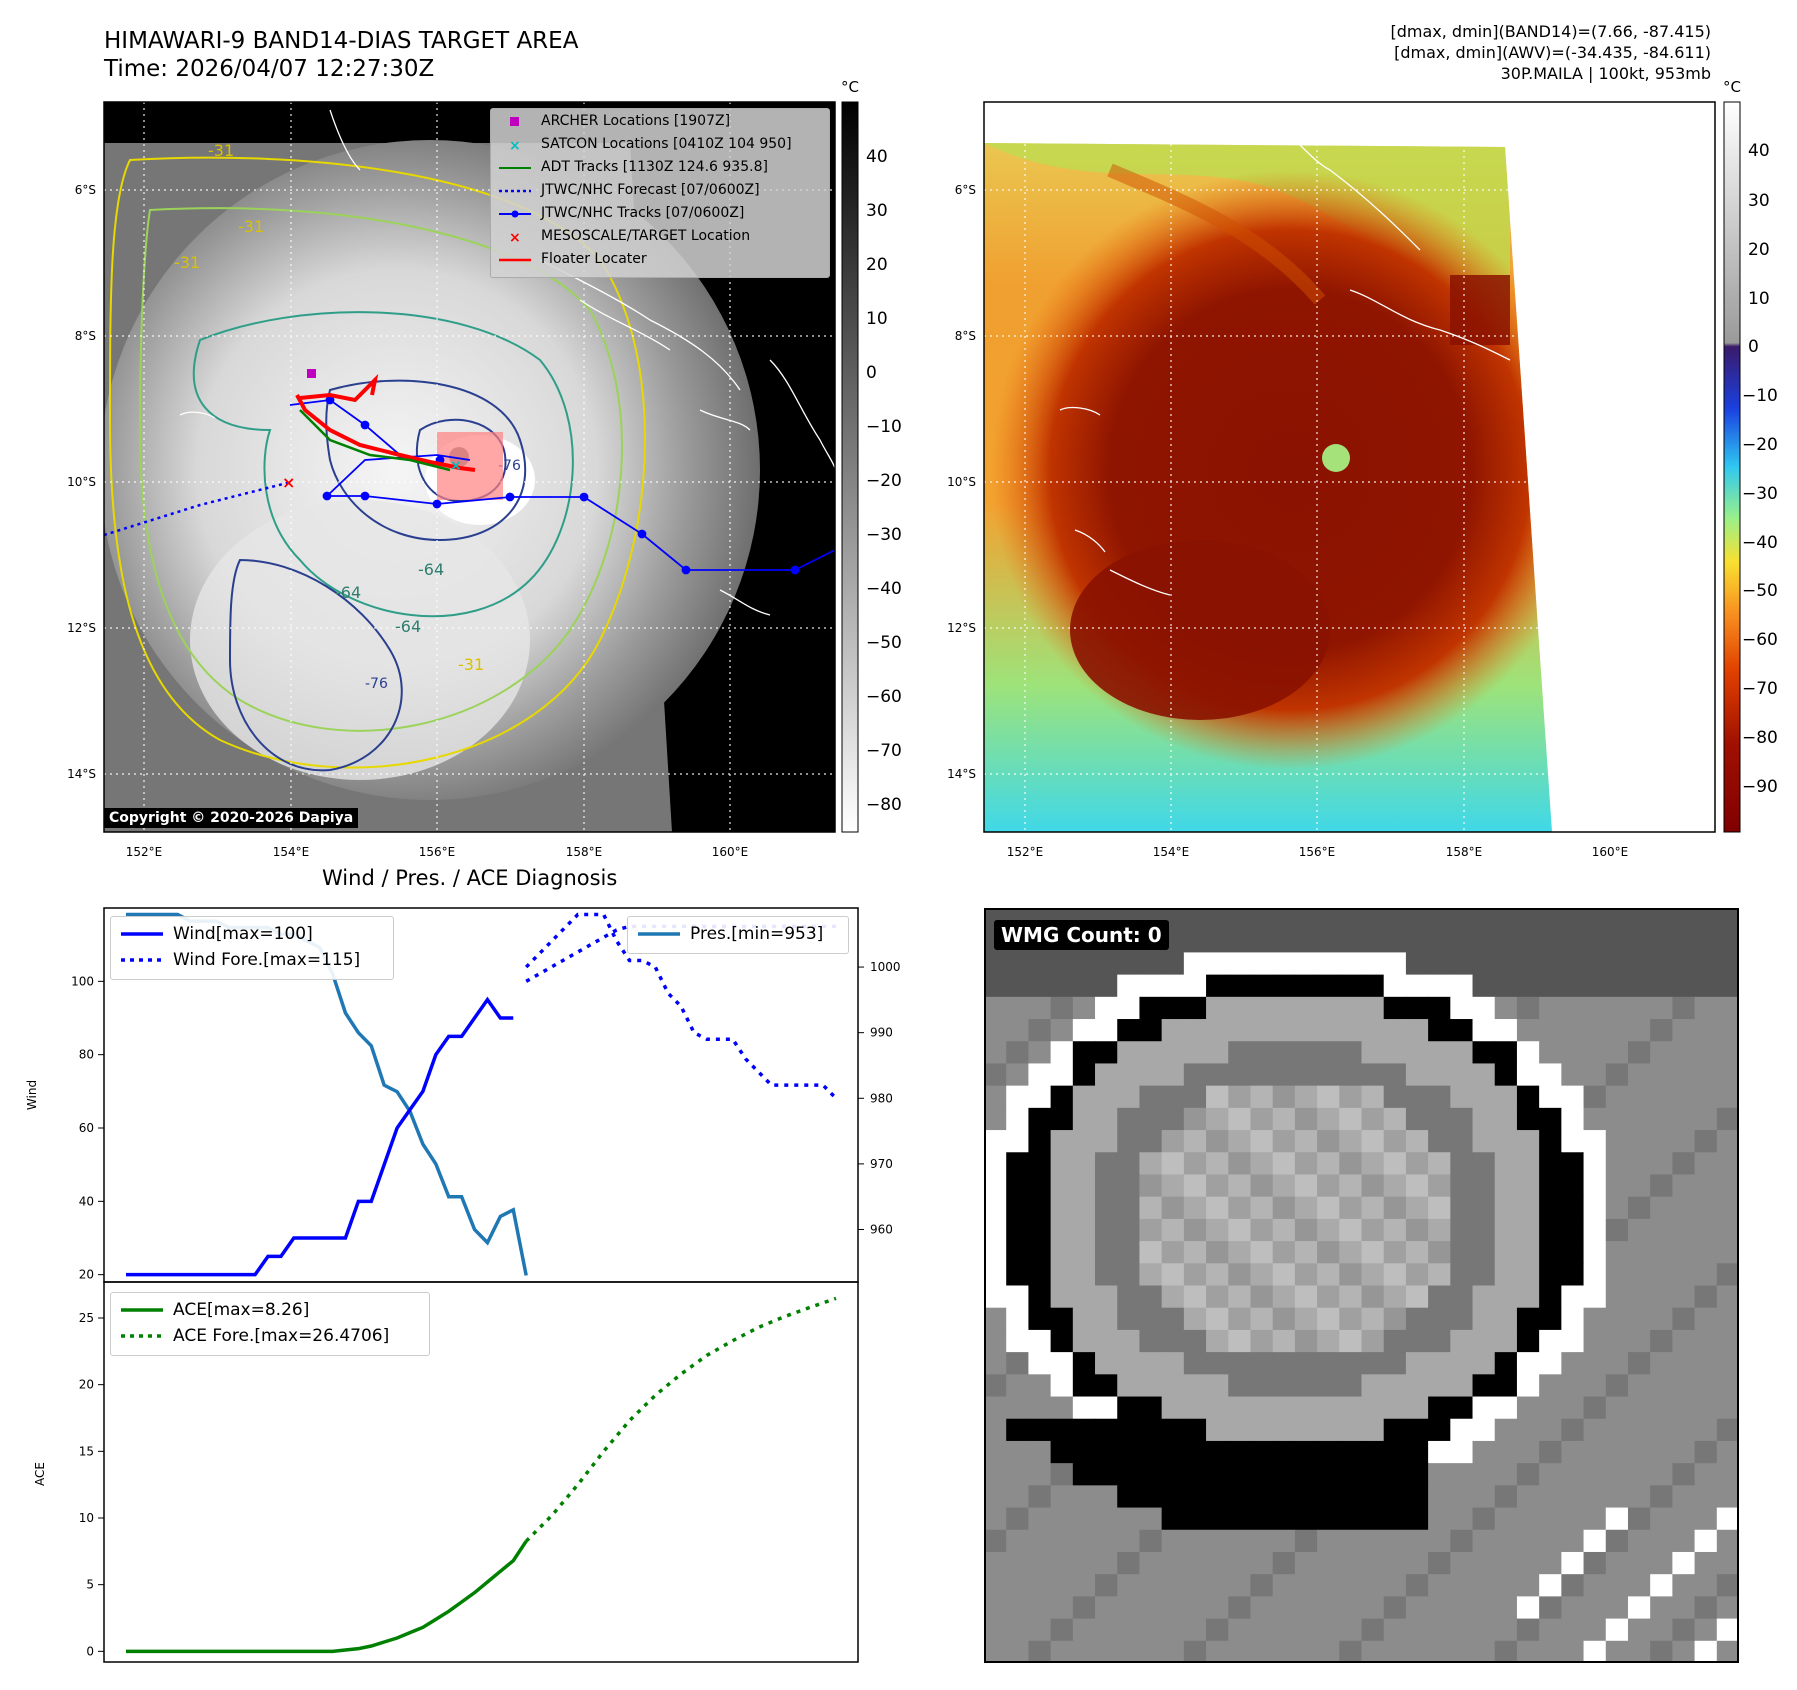 The image size is (1797, 1690). What do you see at coordinates (660, 260) in the screenshot?
I see `legend-item-floater: Floater Locater` at bounding box center [660, 260].